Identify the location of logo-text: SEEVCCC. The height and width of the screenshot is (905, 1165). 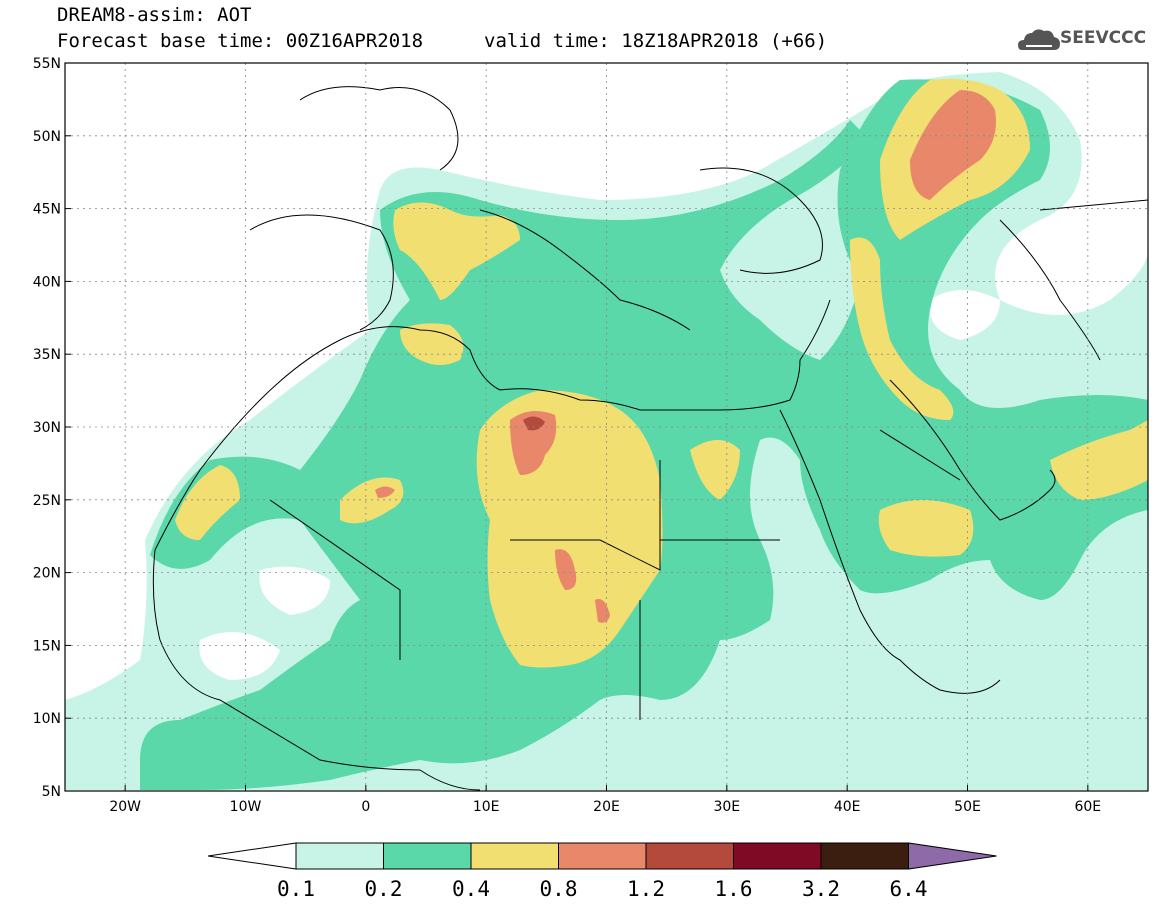
(1103, 38).